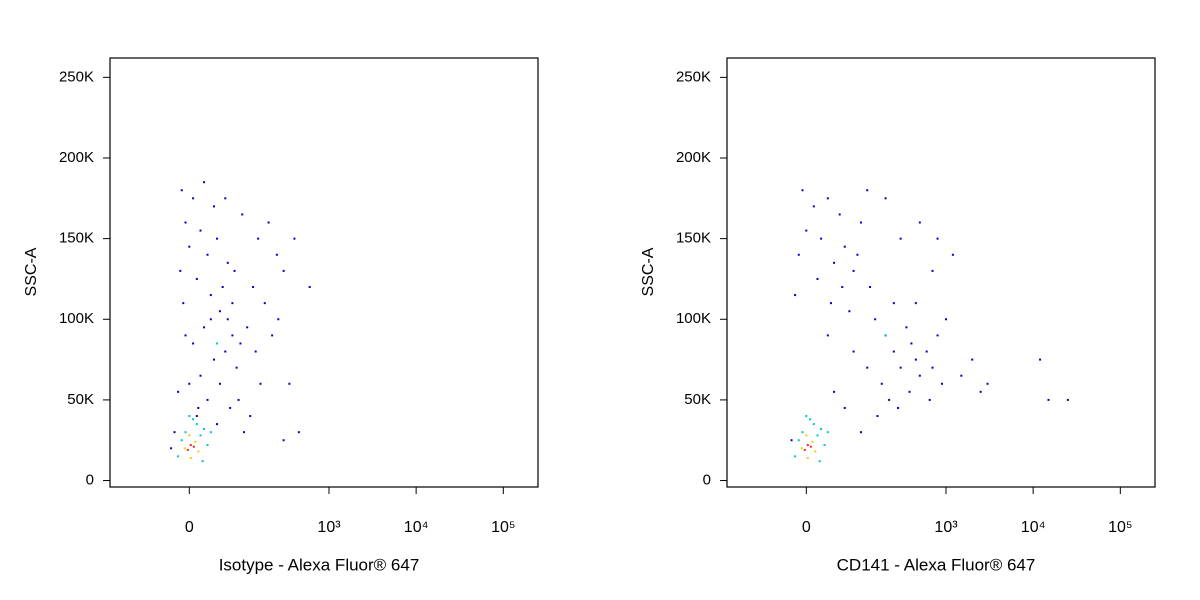 This screenshot has width=1200, height=600. What do you see at coordinates (707, 480) in the screenshot?
I see `y-tick-label: 0` at bounding box center [707, 480].